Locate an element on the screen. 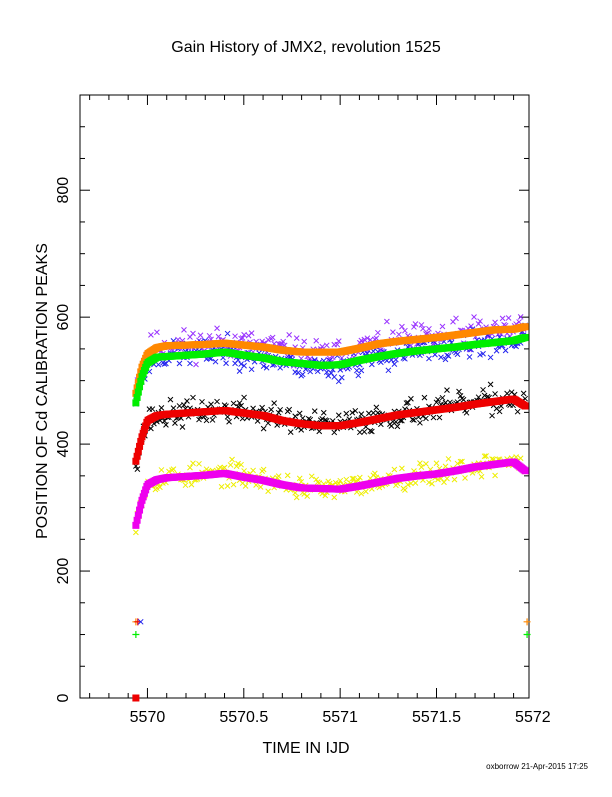  x-tick-label: 5570 is located at coordinates (148, 717).